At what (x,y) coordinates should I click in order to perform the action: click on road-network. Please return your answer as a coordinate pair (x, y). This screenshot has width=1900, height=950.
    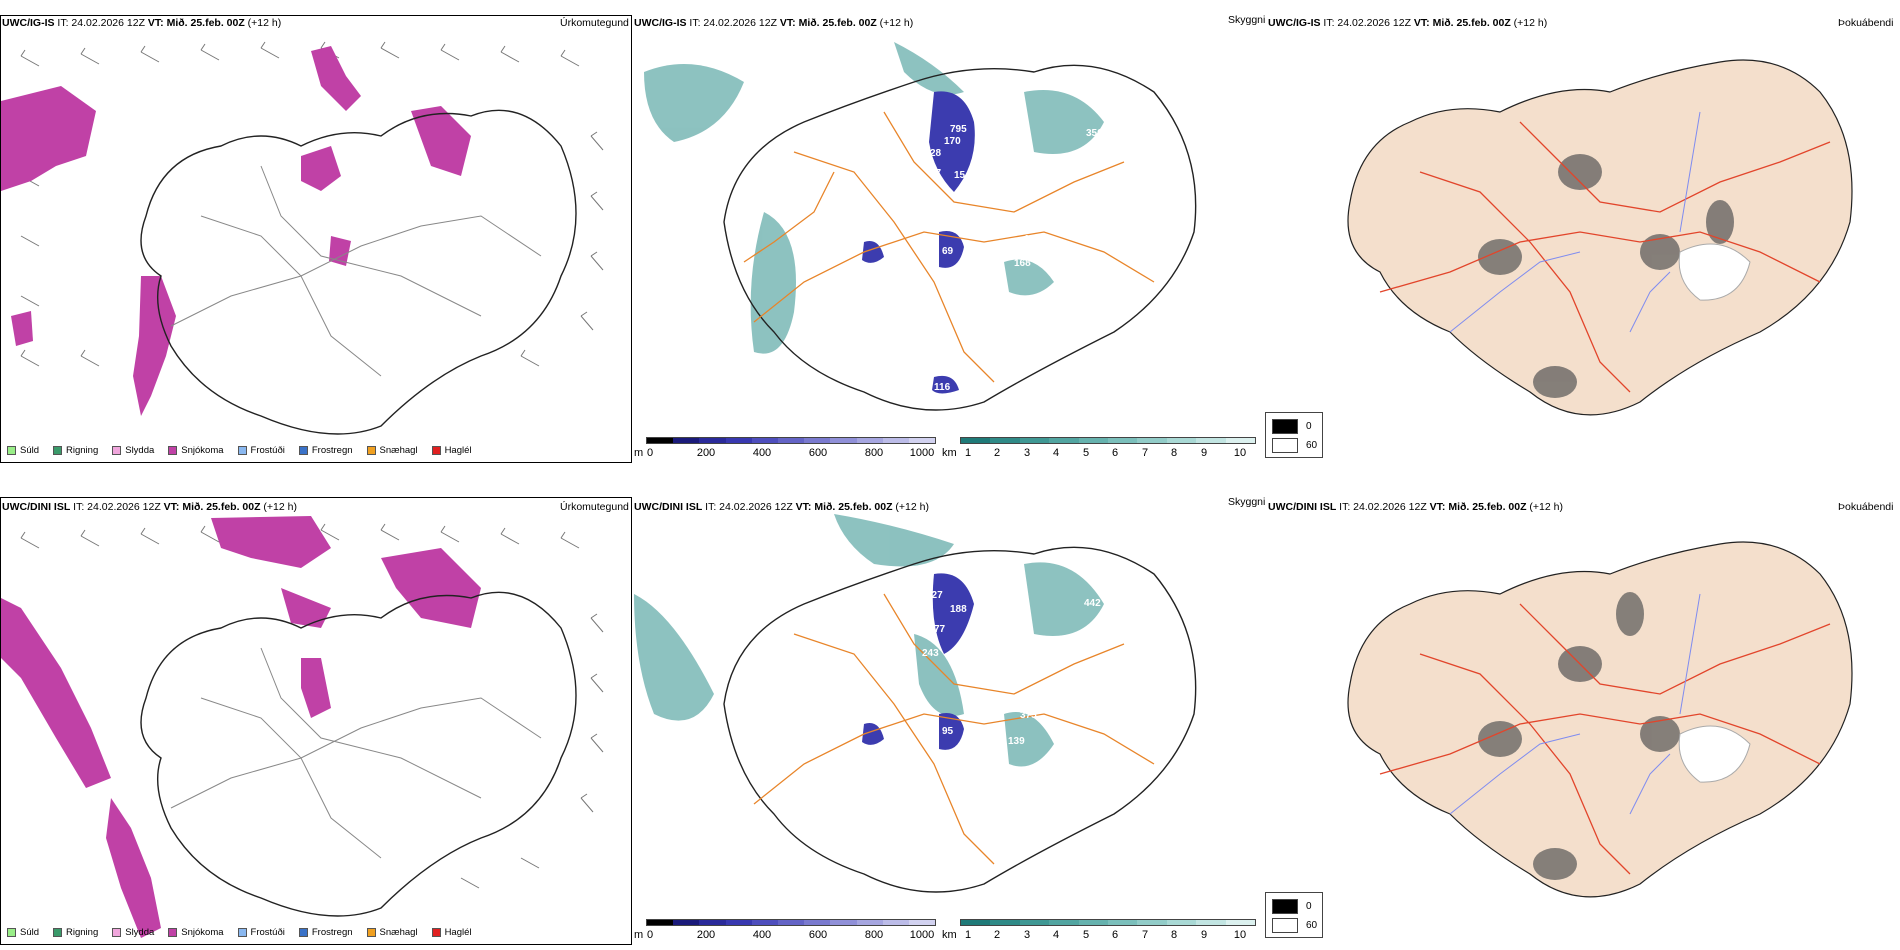
    Looking at the image, I should click on (356, 753).